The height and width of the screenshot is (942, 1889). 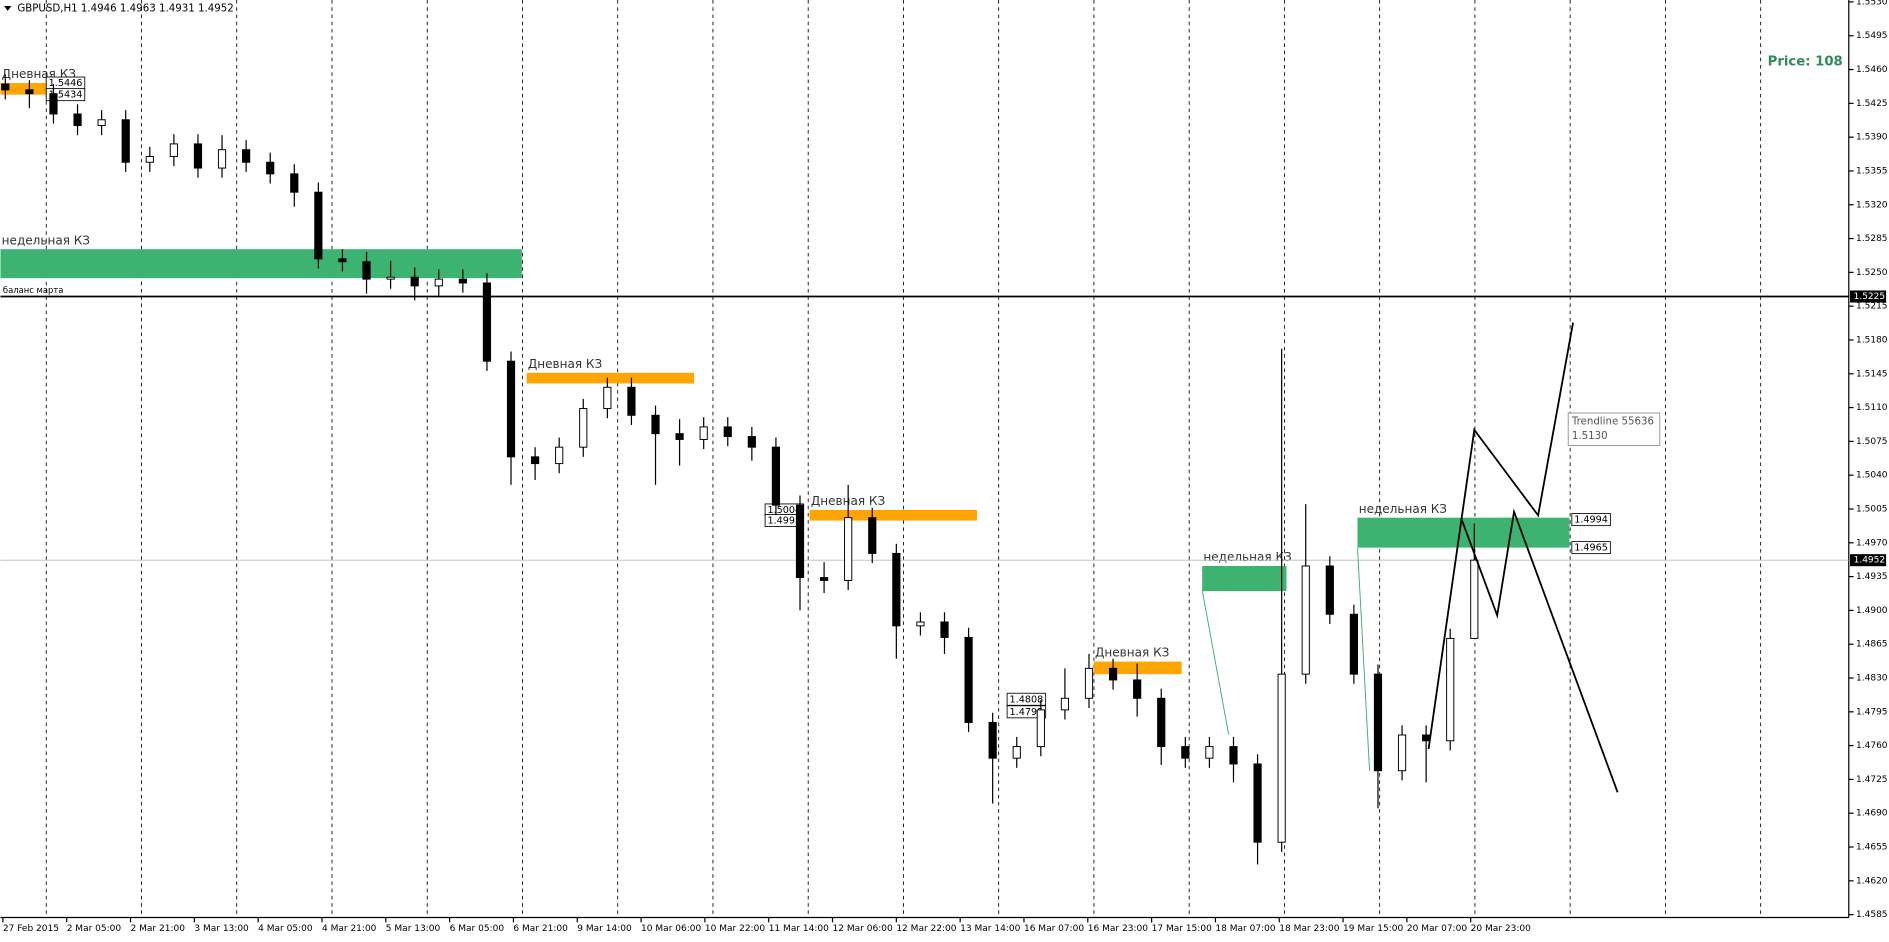 I want to click on x-tick-label: 4 Mar 21:00, so click(x=349, y=929).